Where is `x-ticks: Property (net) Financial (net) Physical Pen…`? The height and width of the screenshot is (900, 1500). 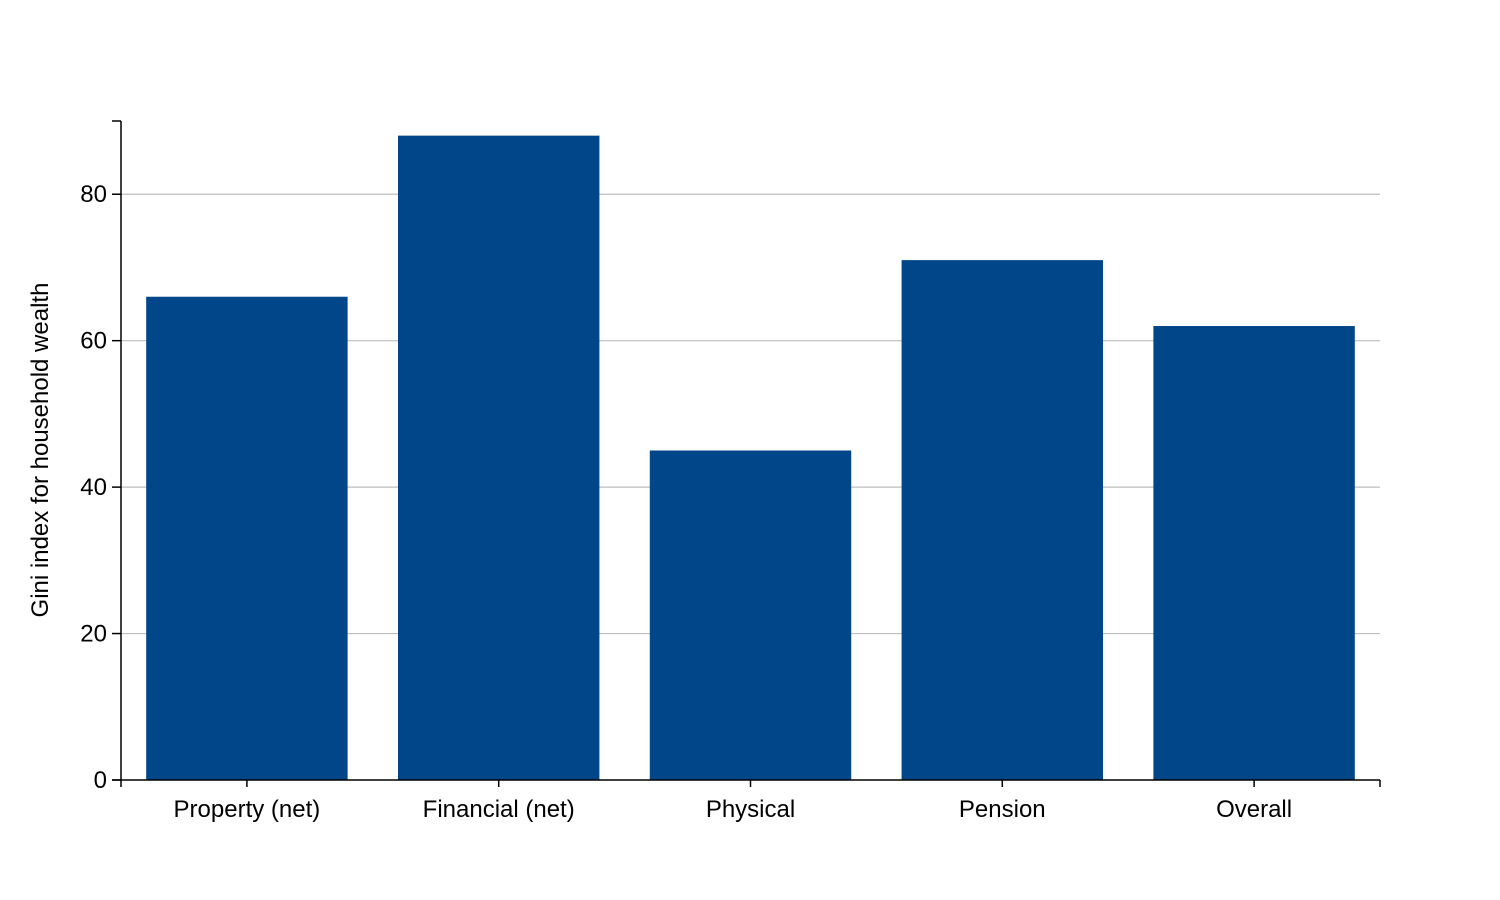 x-ticks: Property (net) Financial (net) Physical Pen… is located at coordinates (777, 801).